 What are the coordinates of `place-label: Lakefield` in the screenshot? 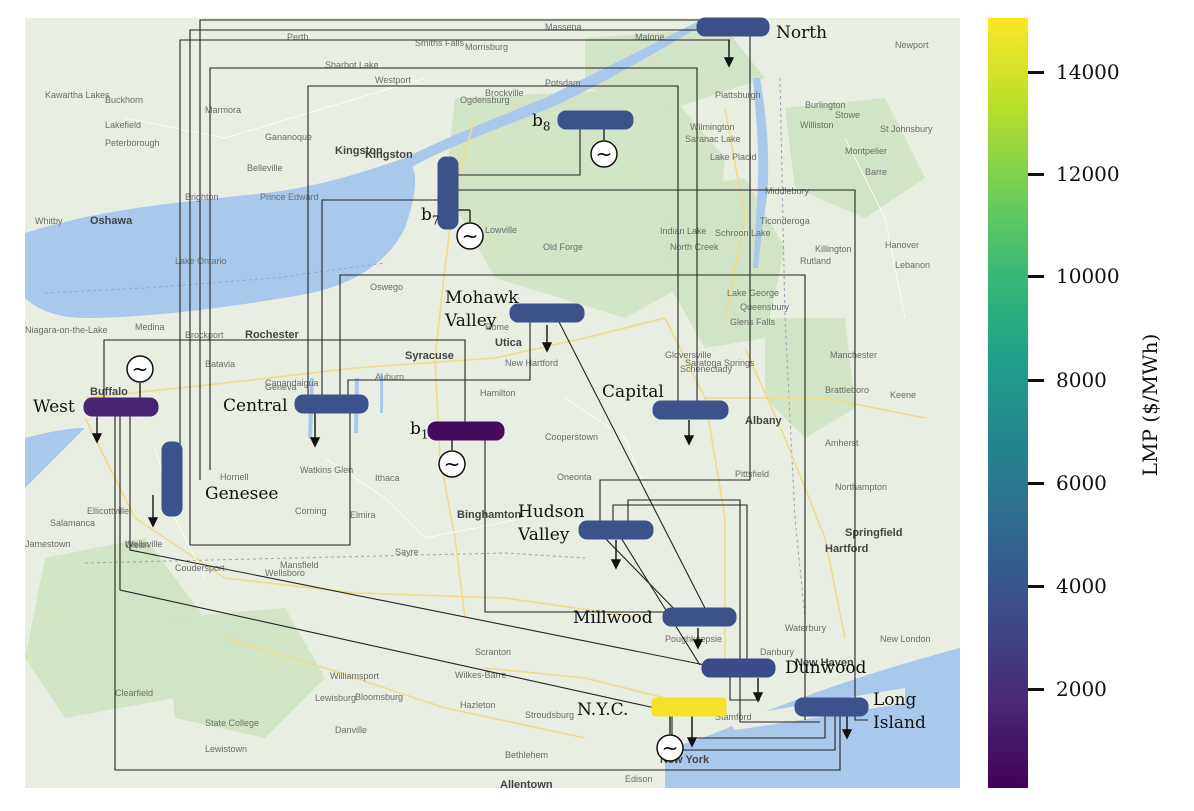 It's located at (123, 125).